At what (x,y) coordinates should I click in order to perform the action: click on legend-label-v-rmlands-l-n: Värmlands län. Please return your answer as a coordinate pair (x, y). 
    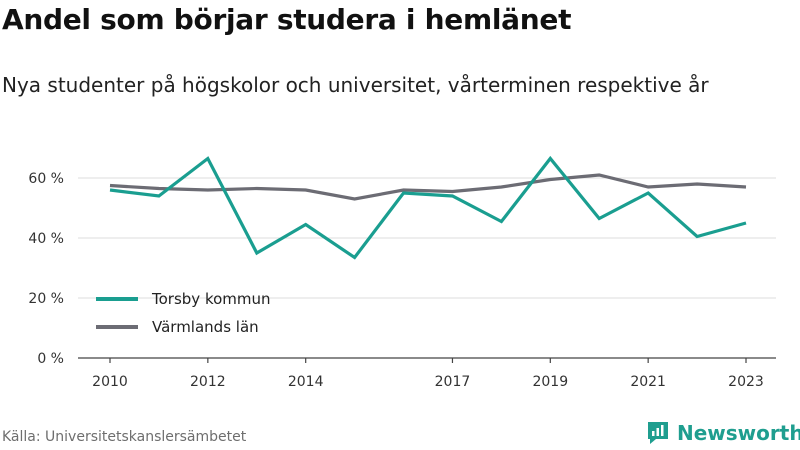
    Looking at the image, I should click on (205, 327).